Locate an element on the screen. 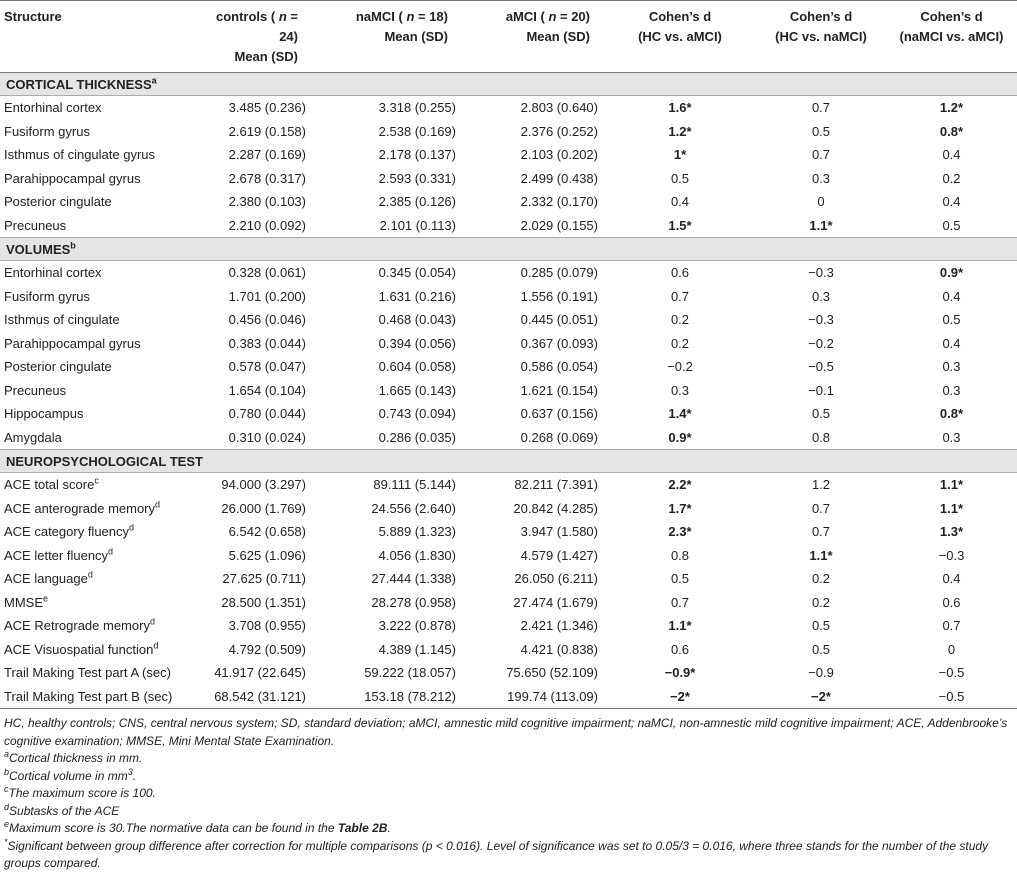 This screenshot has width=1017, height=879. value-cell: −0.3 is located at coordinates (821, 320).